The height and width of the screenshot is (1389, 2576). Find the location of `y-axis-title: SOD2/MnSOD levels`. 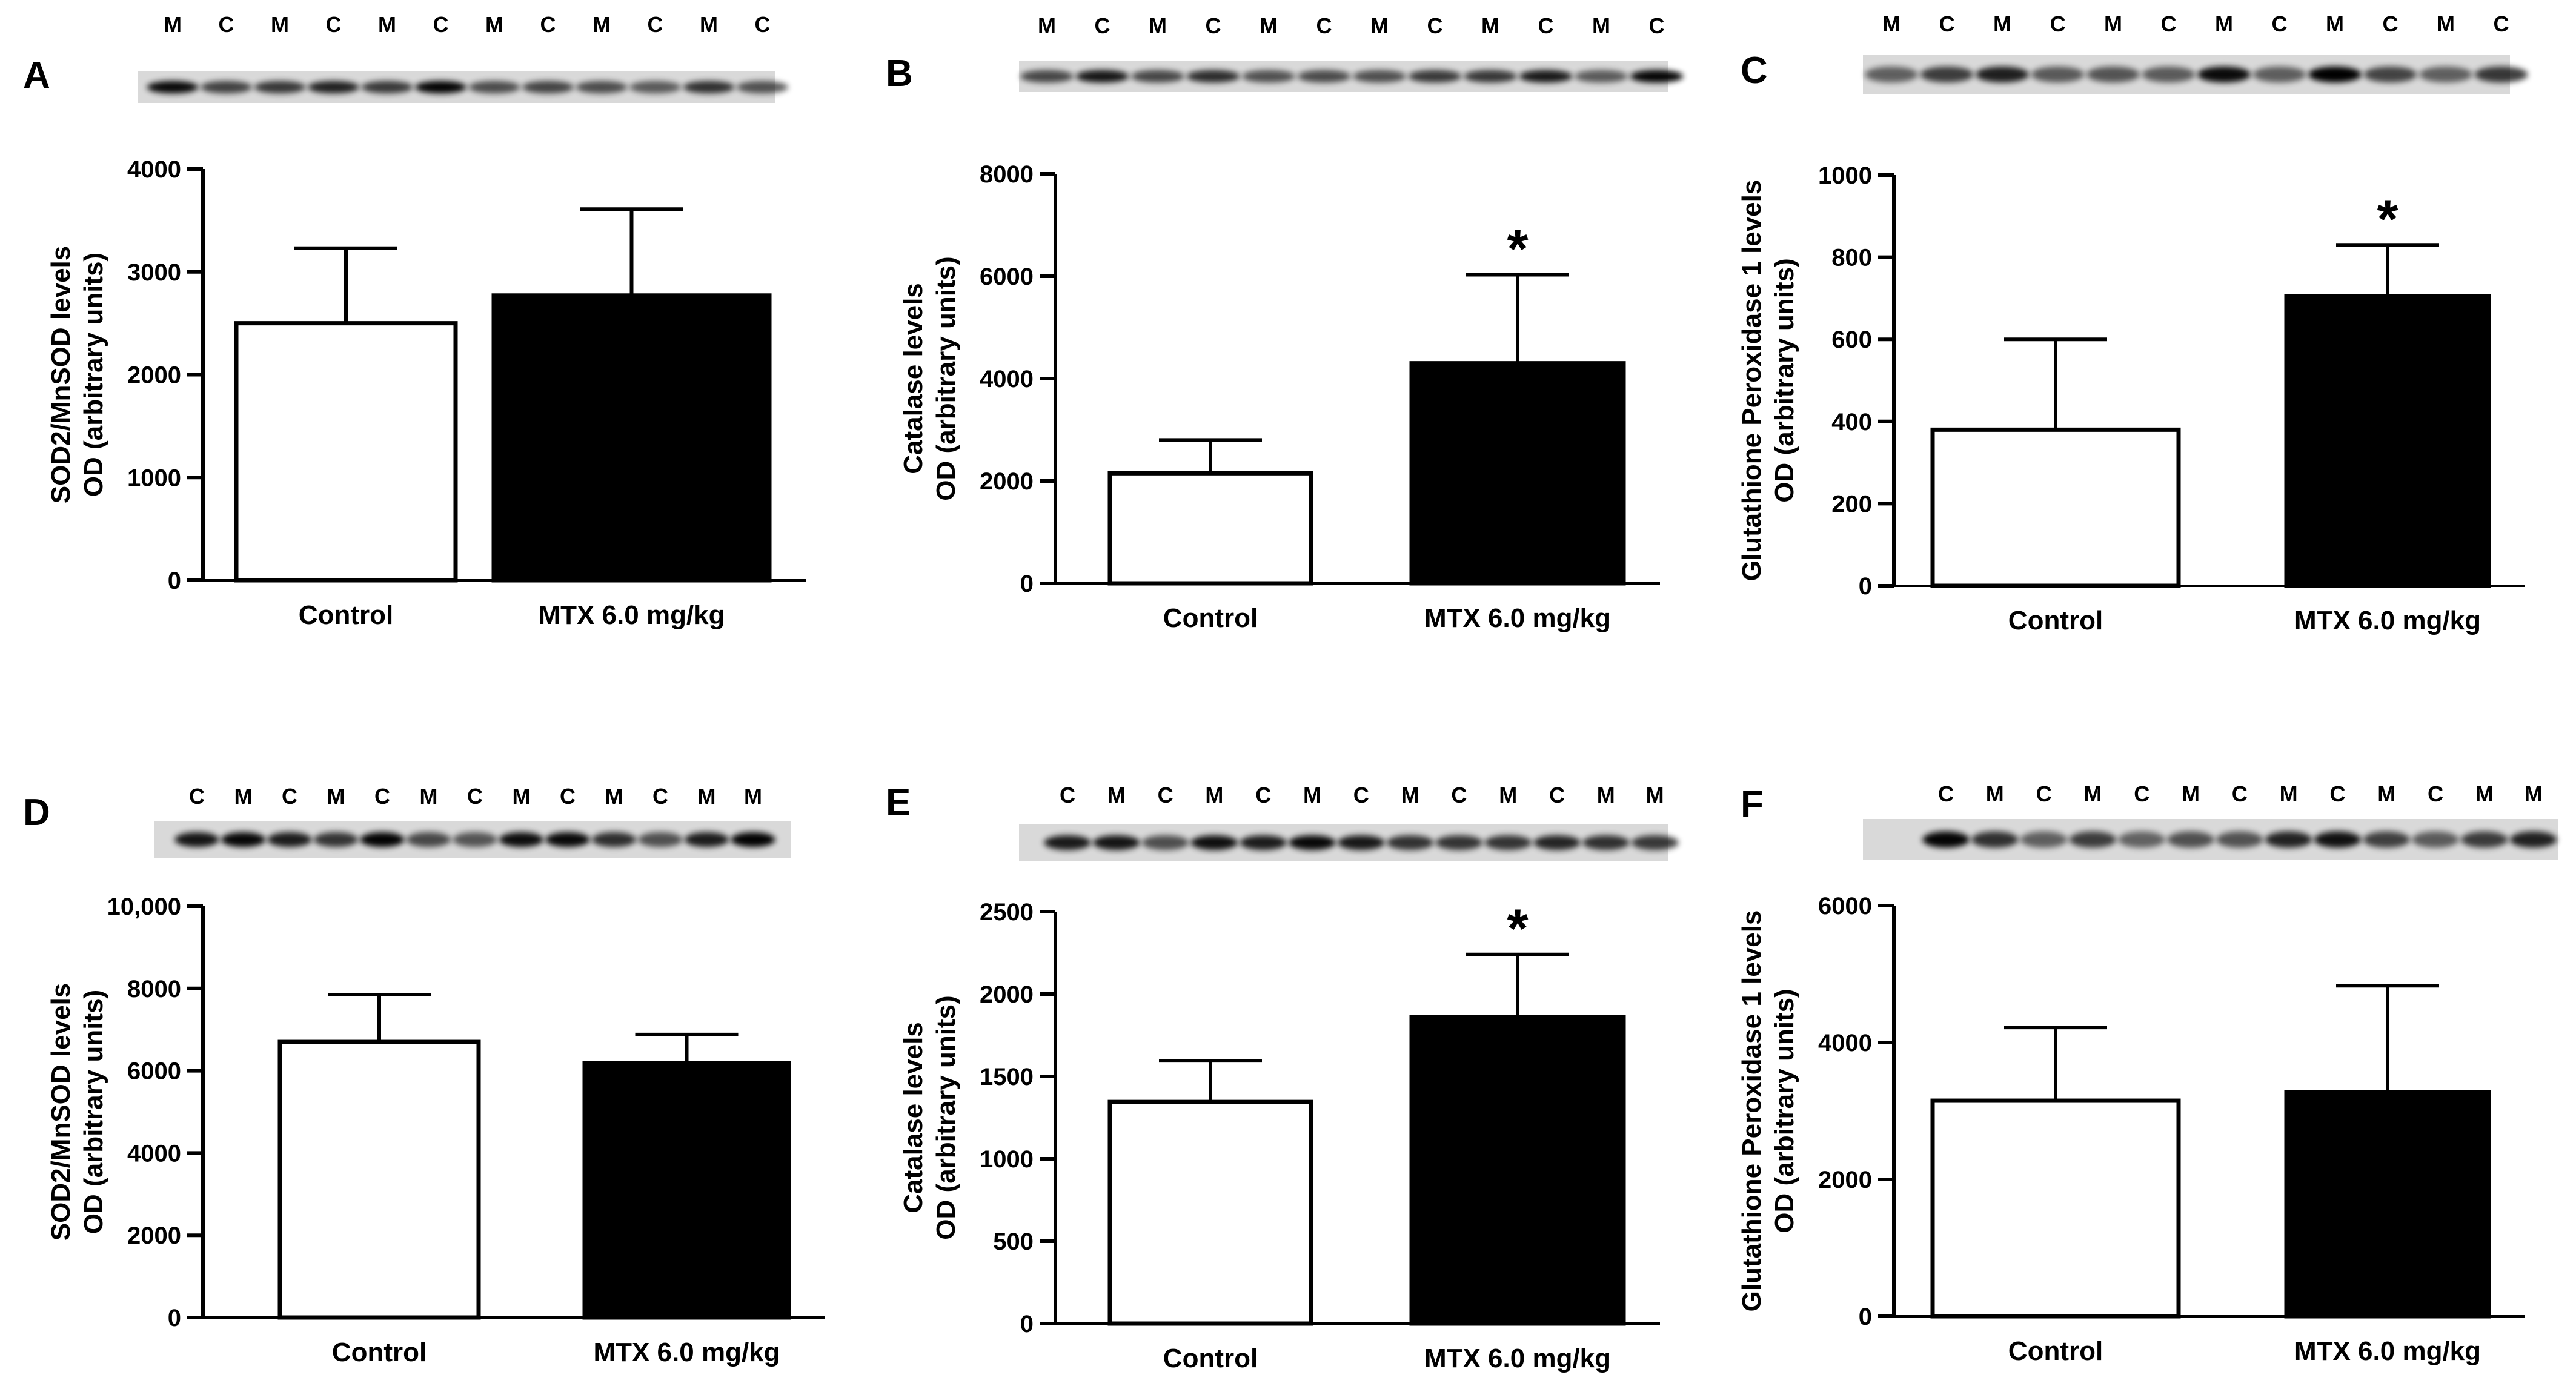

y-axis-title: SOD2/MnSOD levels is located at coordinates (61, 1112).